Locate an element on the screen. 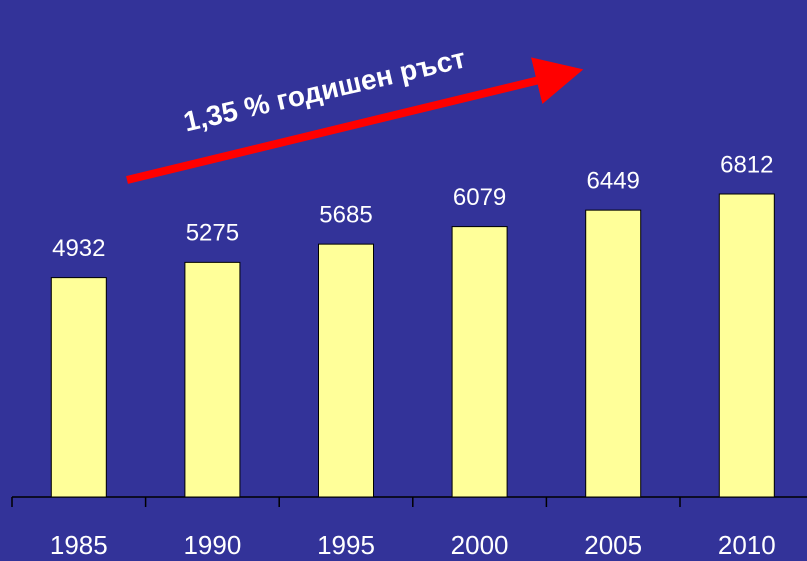 The height and width of the screenshot is (561, 807). value-label: 6079 is located at coordinates (479, 197).